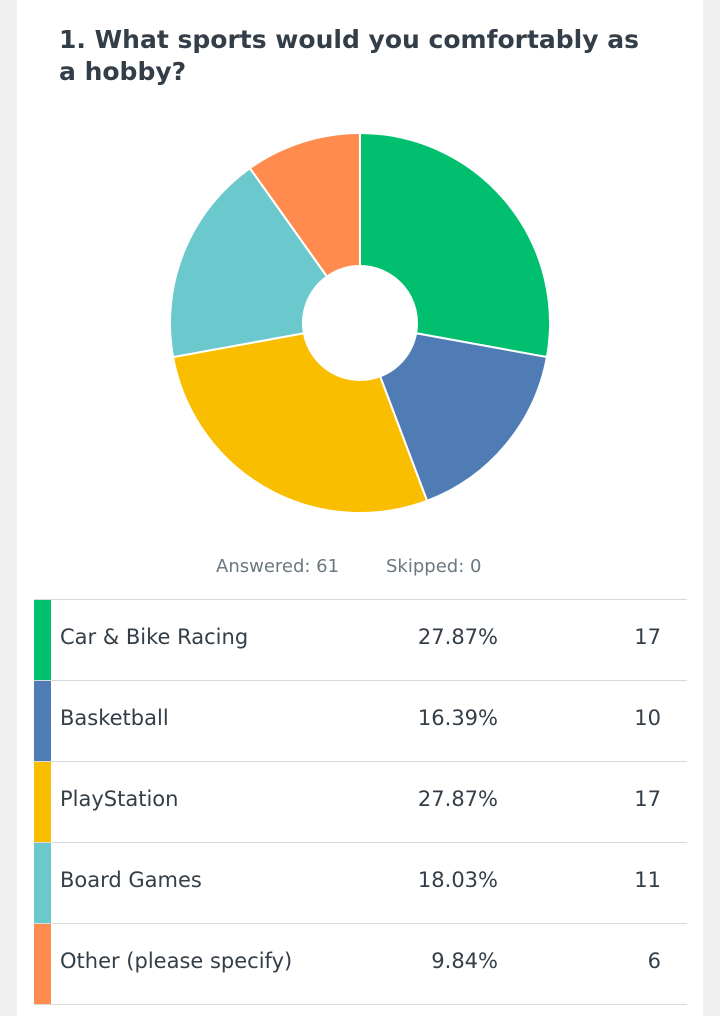 This screenshot has height=1016, width=720. Describe the element at coordinates (434, 566) in the screenshot. I see `skipped-count: Skipped: 0` at that location.